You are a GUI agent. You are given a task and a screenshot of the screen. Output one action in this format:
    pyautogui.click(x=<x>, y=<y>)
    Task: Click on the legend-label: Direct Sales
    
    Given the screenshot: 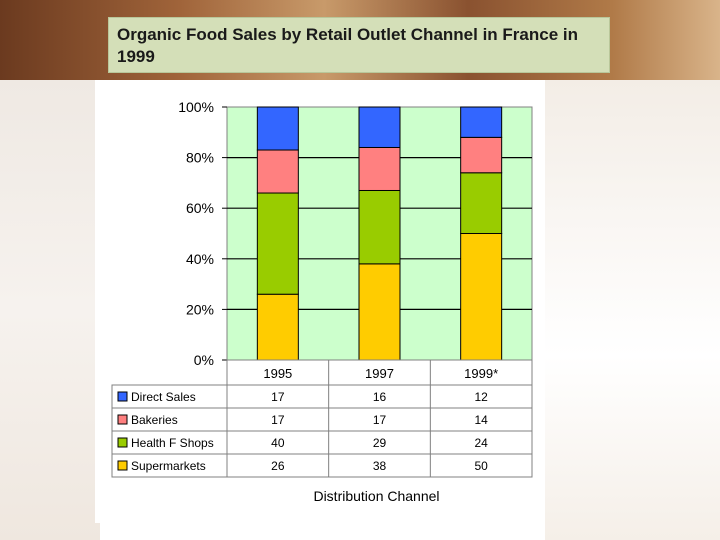 What is the action you would take?
    pyautogui.click(x=163, y=397)
    